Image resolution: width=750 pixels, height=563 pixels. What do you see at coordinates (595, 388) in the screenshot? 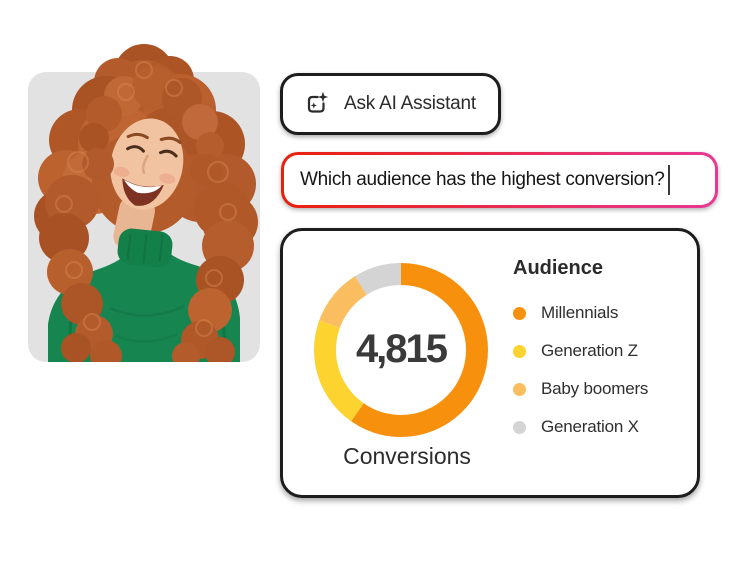
I see `legend-label: Baby boomers` at bounding box center [595, 388].